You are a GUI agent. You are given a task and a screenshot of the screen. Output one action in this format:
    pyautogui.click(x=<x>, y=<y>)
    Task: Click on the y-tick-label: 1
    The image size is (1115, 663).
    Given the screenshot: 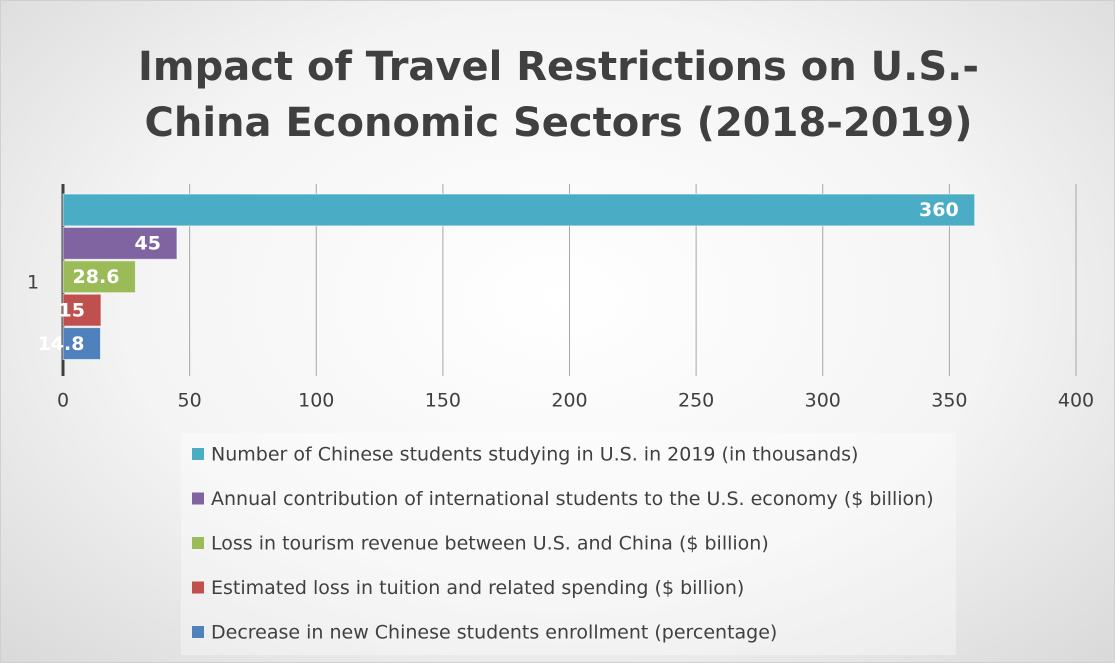 What is the action you would take?
    pyautogui.click(x=33, y=283)
    